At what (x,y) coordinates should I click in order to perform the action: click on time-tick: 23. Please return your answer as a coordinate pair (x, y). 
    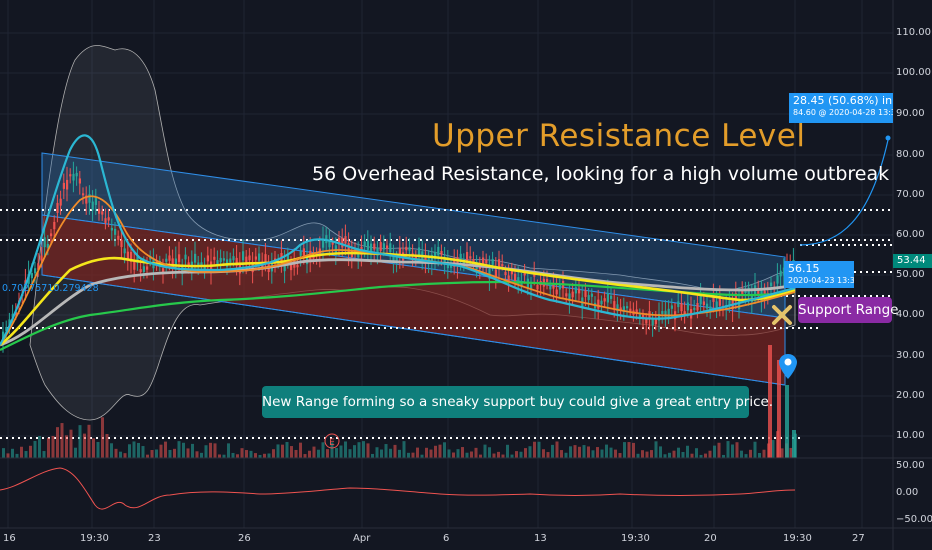
    Looking at the image, I should click on (154, 538).